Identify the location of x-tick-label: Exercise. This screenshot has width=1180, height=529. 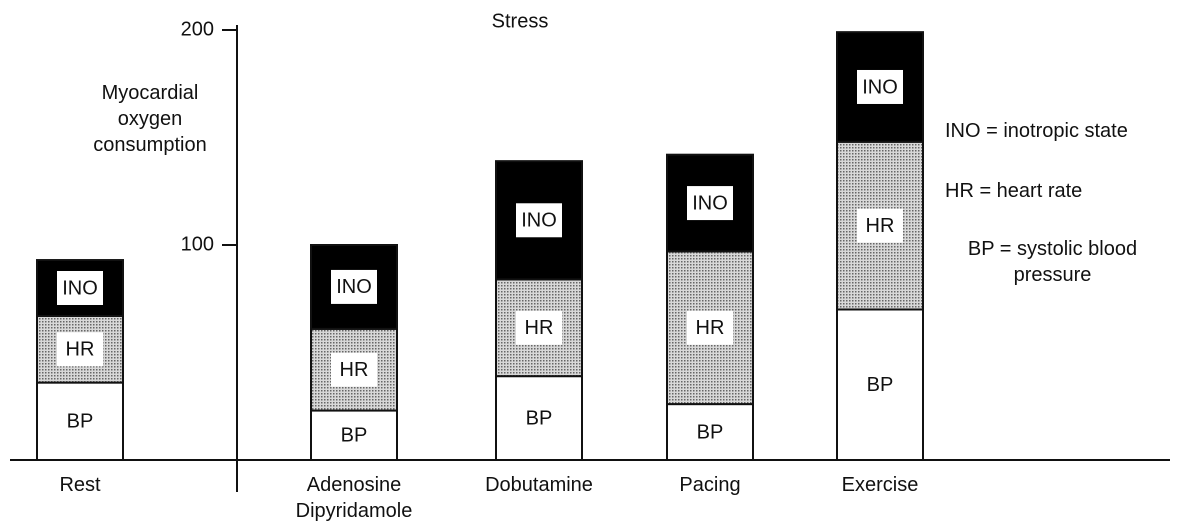
(880, 485).